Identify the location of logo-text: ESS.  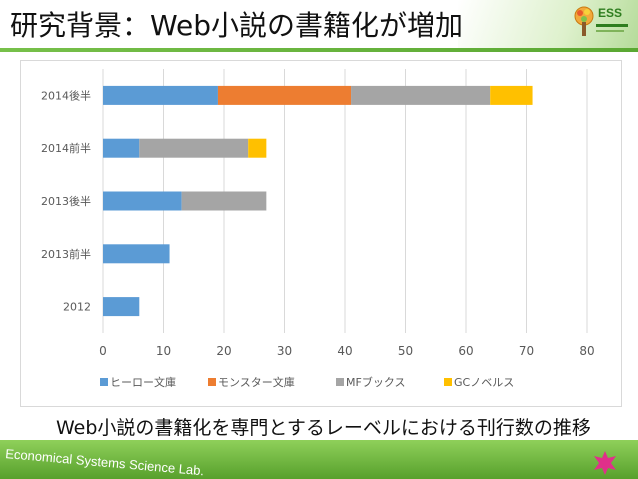
(610, 13).